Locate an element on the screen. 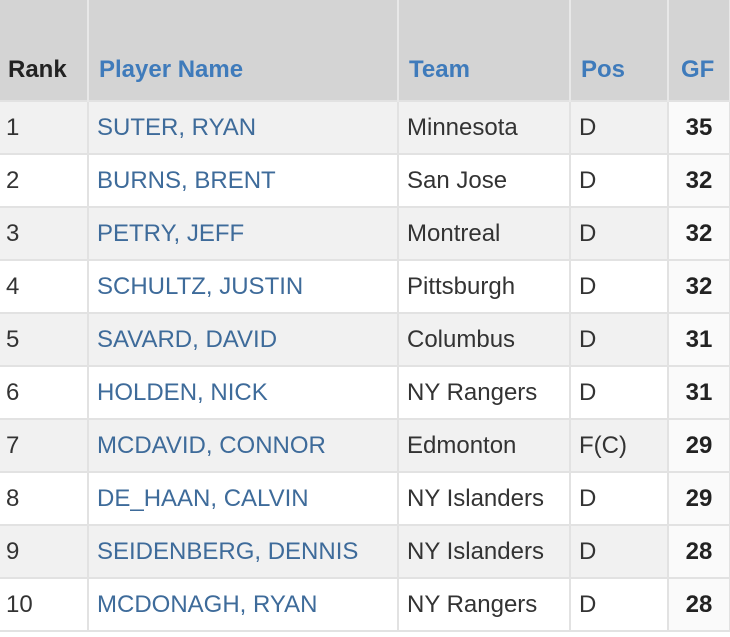 The height and width of the screenshot is (637, 730). team-cell: San Jose is located at coordinates (484, 180).